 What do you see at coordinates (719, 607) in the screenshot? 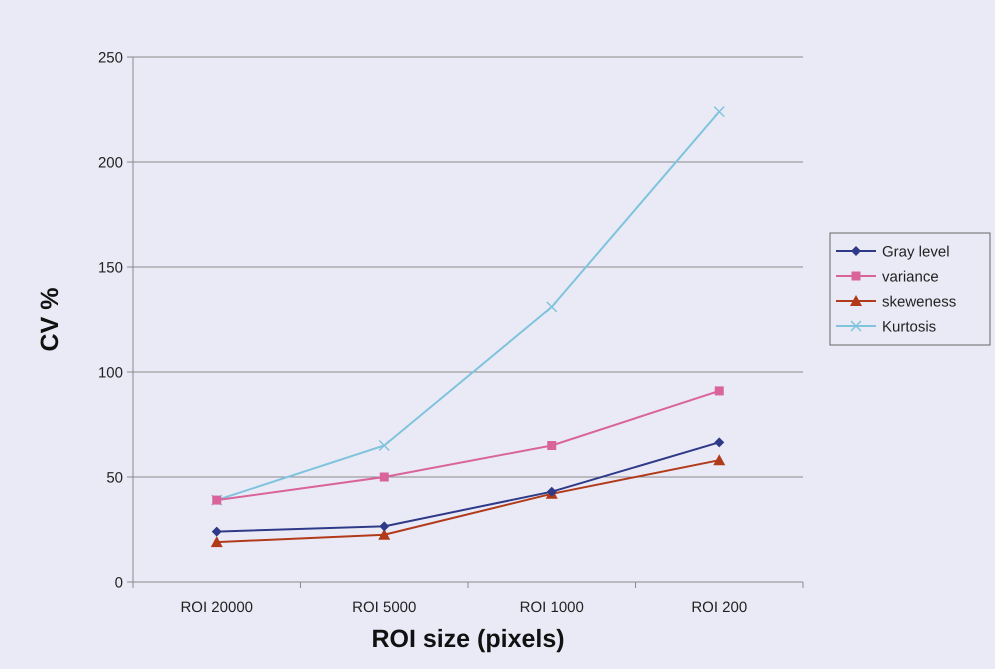
I see `x-tick-label: ROI 200` at bounding box center [719, 607].